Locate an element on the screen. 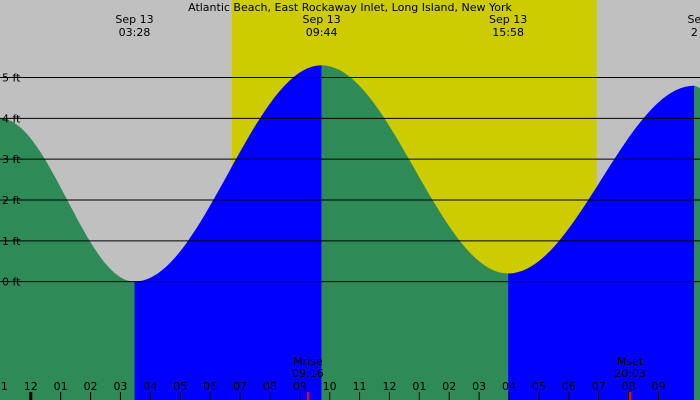  extreme-date-label: Se is located at coordinates (693, 19).